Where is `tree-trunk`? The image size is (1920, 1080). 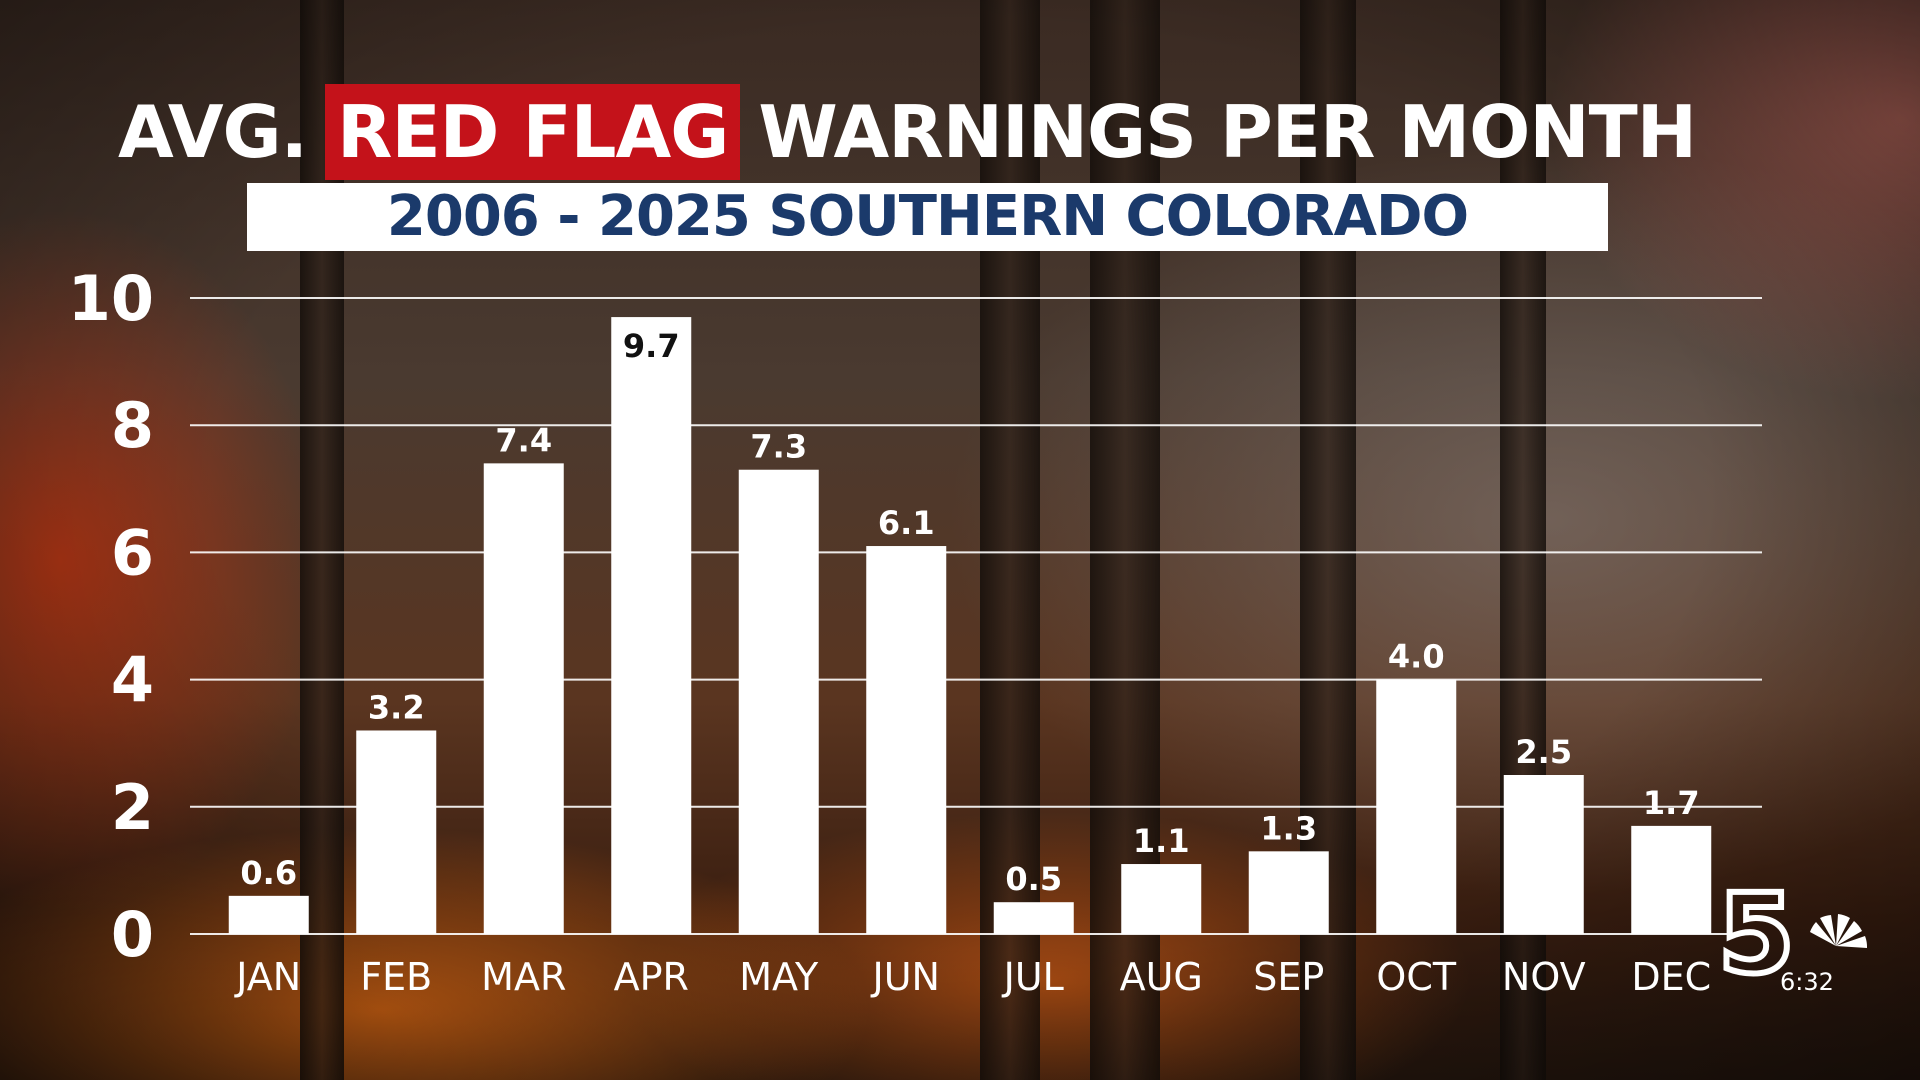
tree-trunk is located at coordinates (1010, 540).